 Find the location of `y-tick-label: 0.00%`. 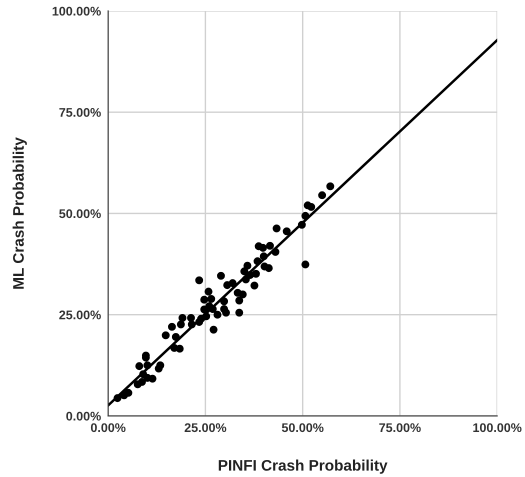

y-tick-label: 0.00% is located at coordinates (83, 416).